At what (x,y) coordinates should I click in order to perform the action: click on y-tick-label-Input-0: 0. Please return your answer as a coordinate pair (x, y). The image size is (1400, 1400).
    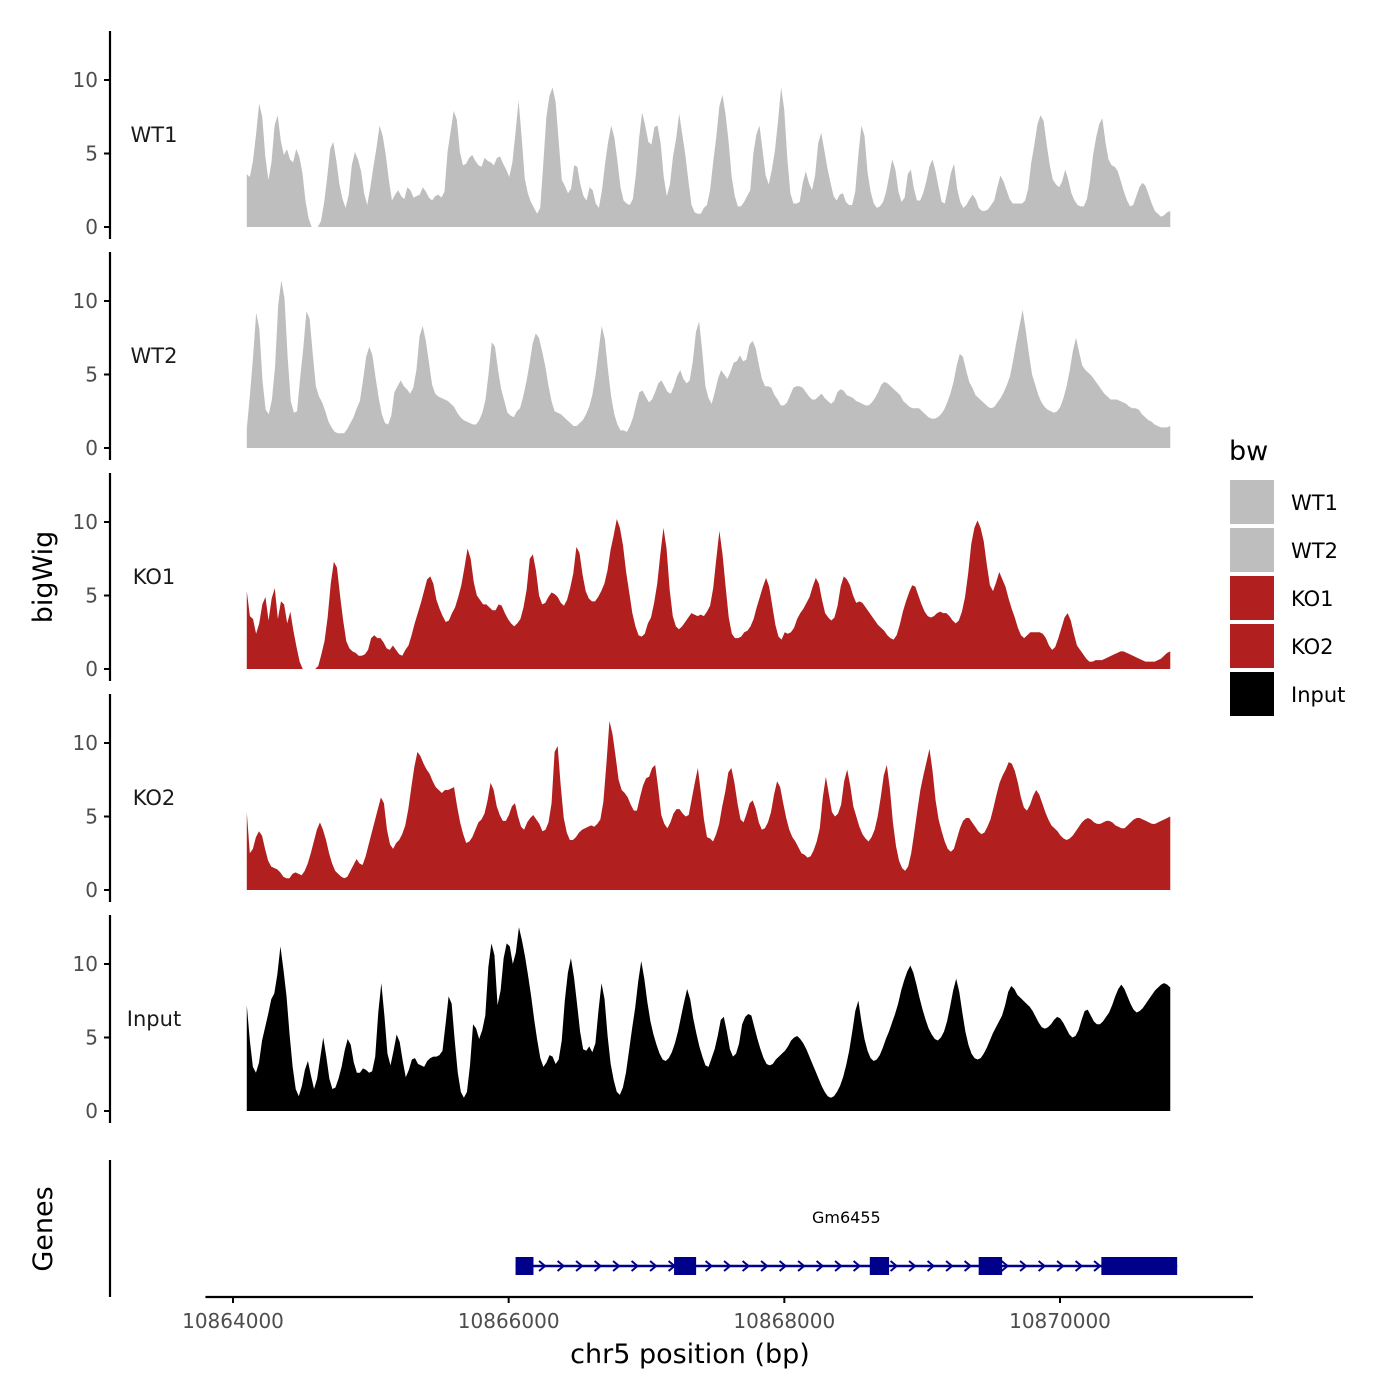
    Looking at the image, I should click on (91, 1111).